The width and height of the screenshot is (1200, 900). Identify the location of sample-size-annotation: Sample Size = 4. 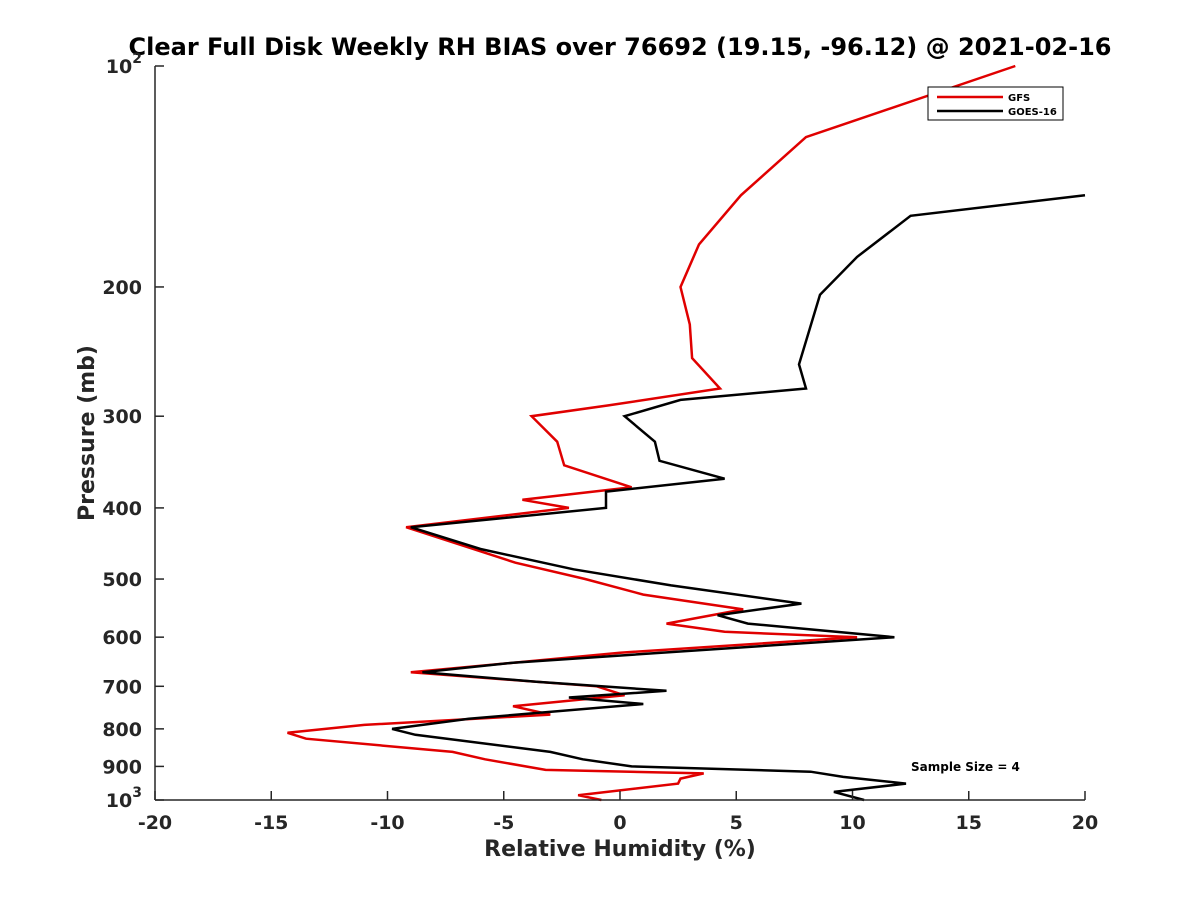
(965, 767).